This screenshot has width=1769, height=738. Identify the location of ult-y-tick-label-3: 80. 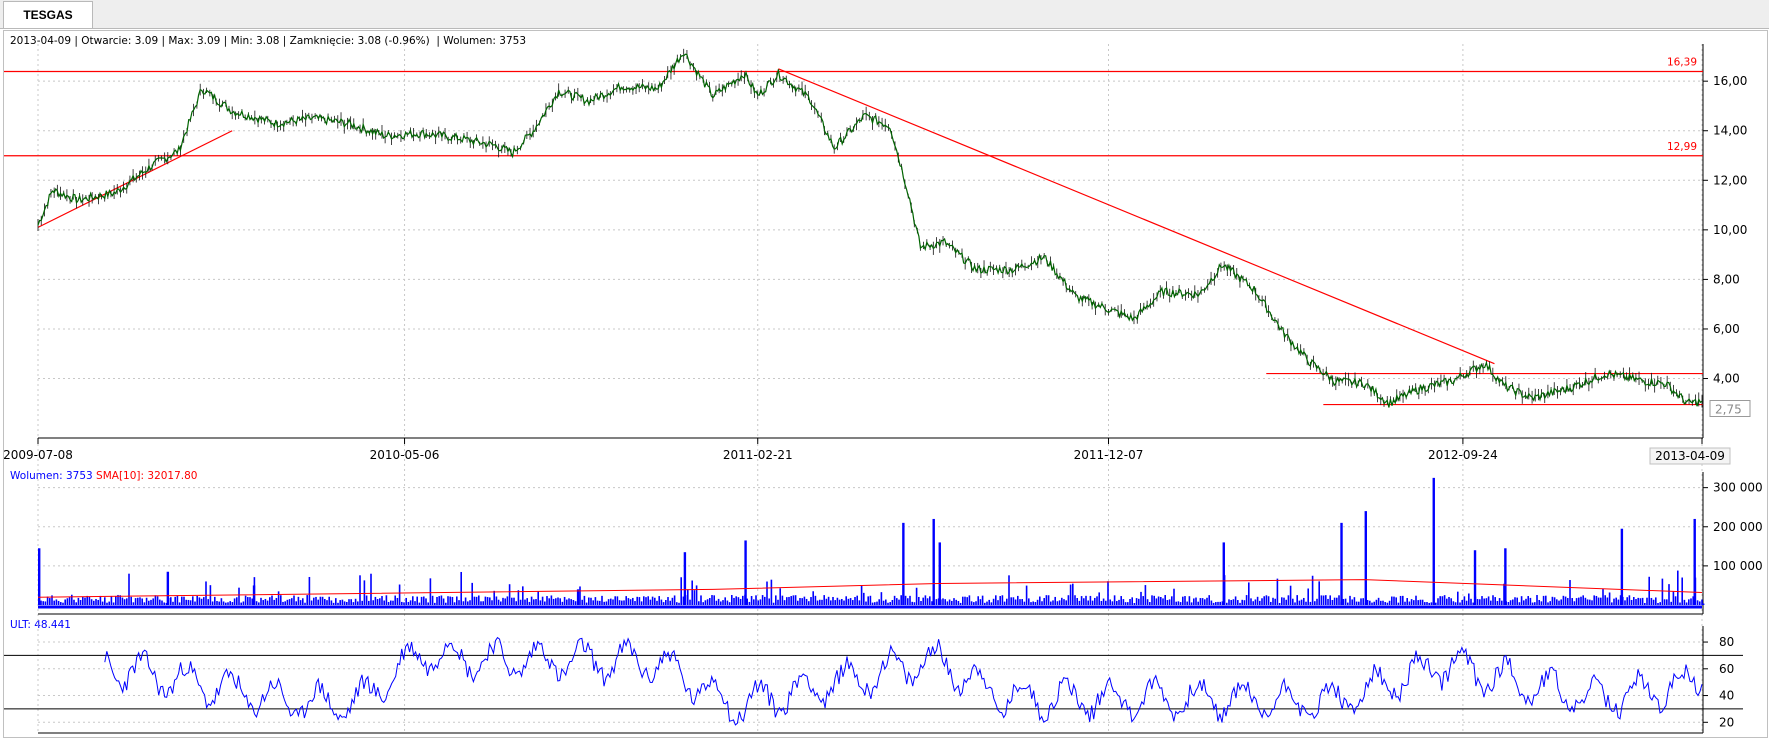
(1726, 642).